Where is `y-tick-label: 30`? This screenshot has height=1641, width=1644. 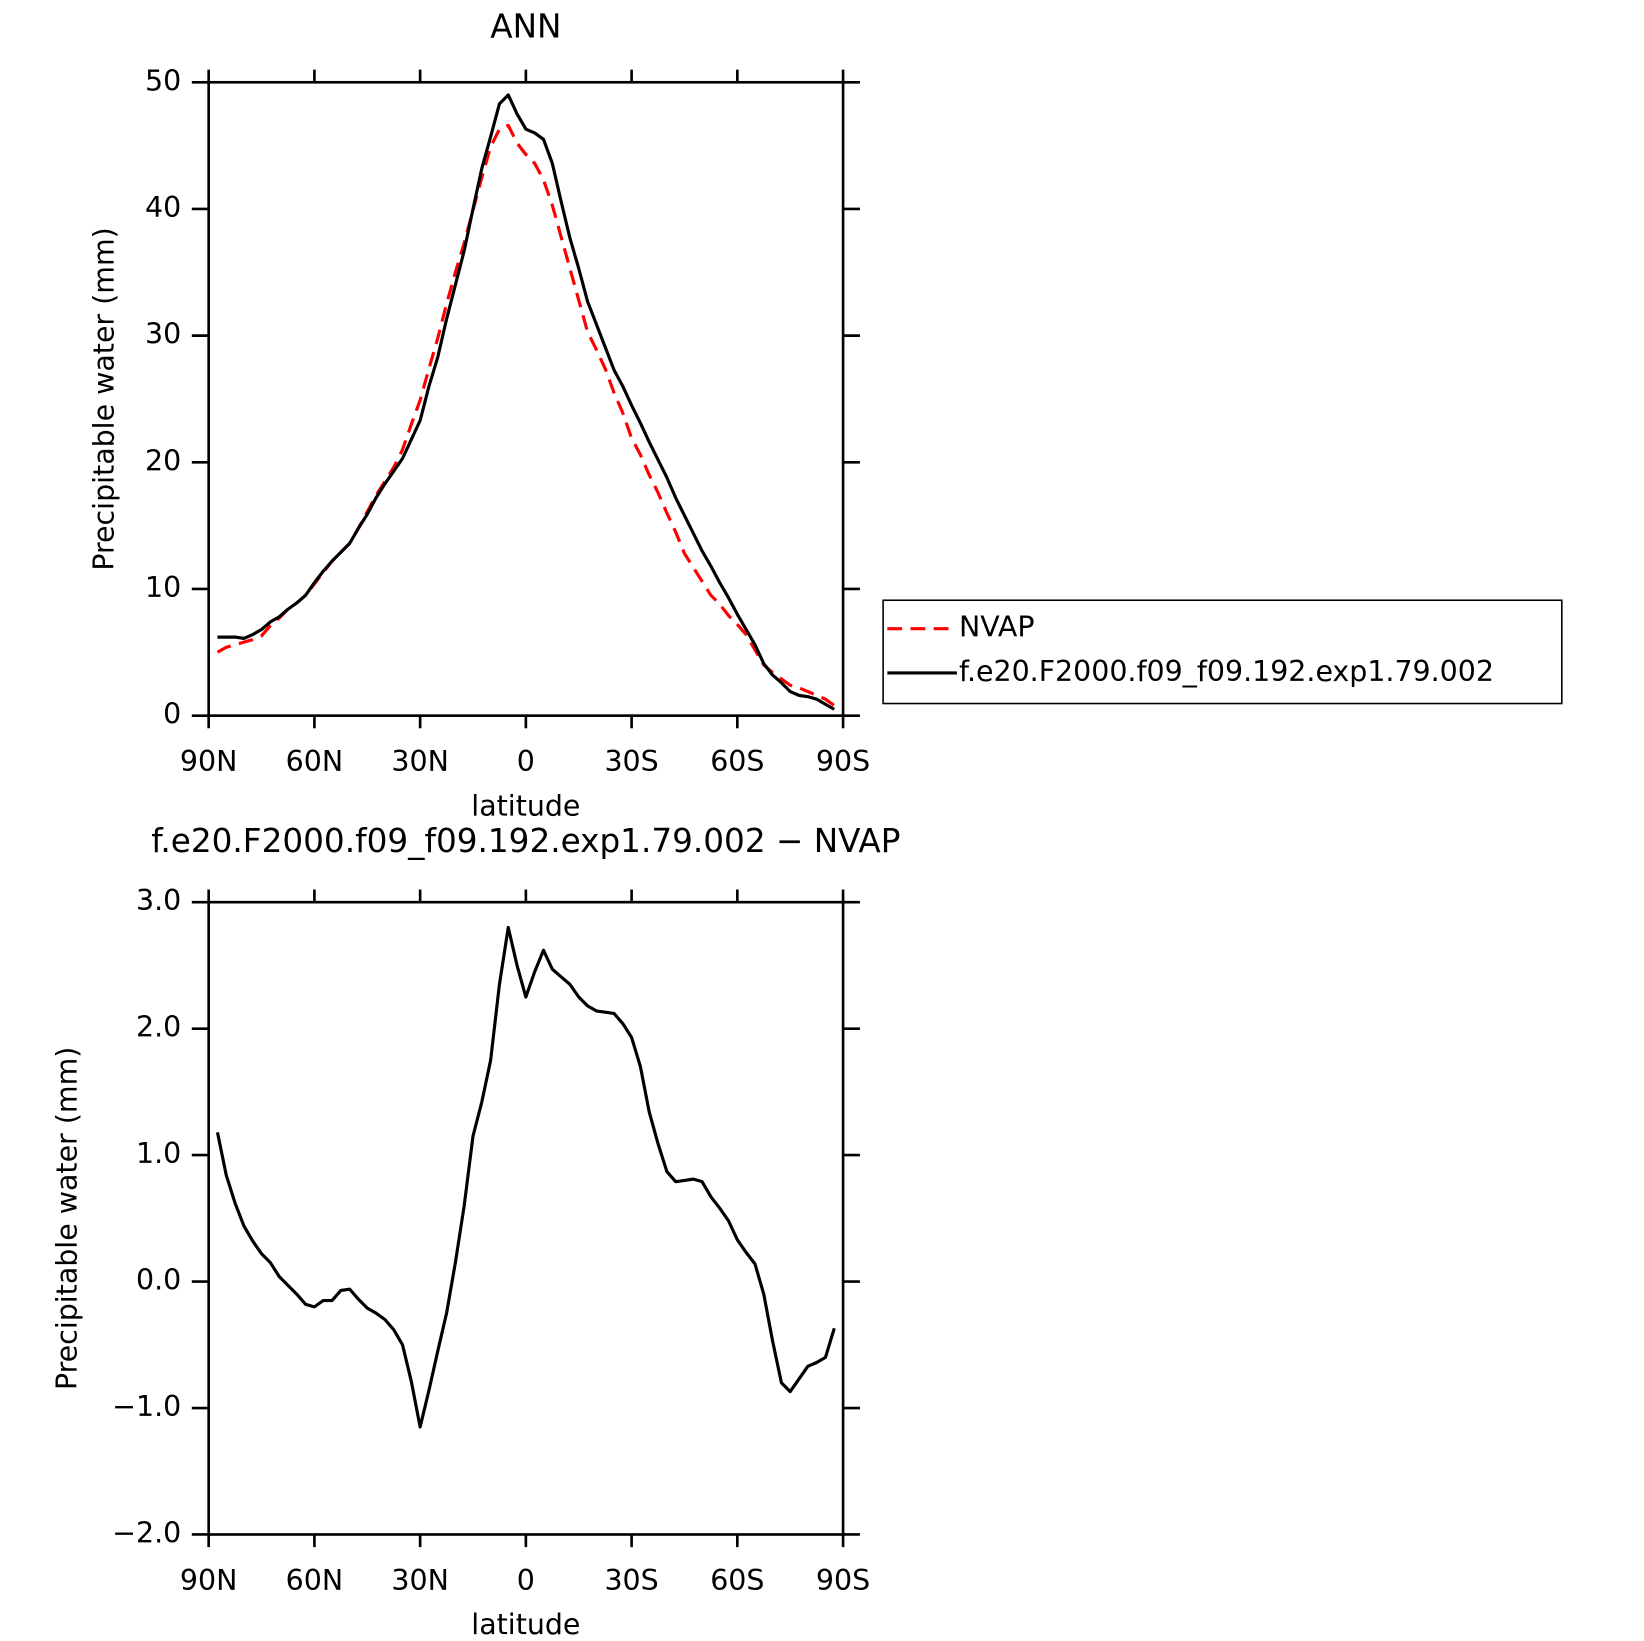 y-tick-label: 30 is located at coordinates (163, 334).